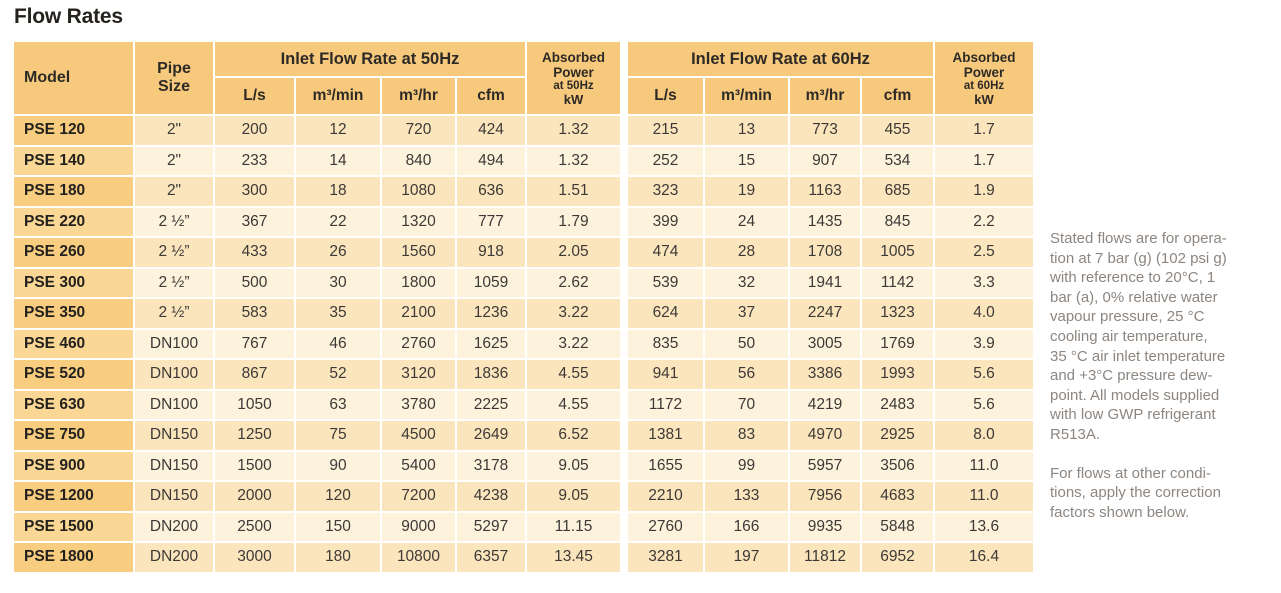 This screenshot has height=593, width=1281. I want to click on absorbed-power-50hz-cell: 6.52, so click(573, 435).